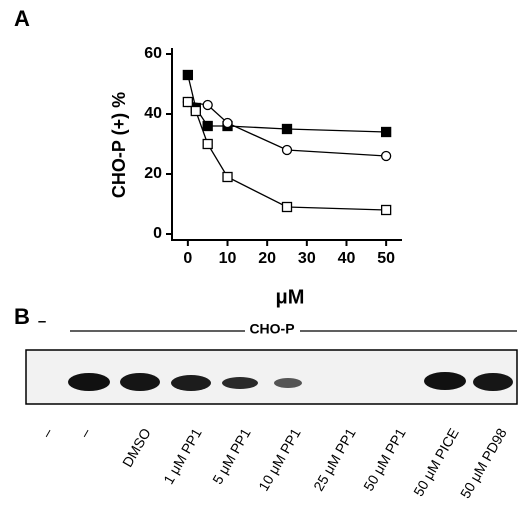 This screenshot has height=524, width=520. I want to click on lane-label: 50 μM PD98, so click(483, 463).